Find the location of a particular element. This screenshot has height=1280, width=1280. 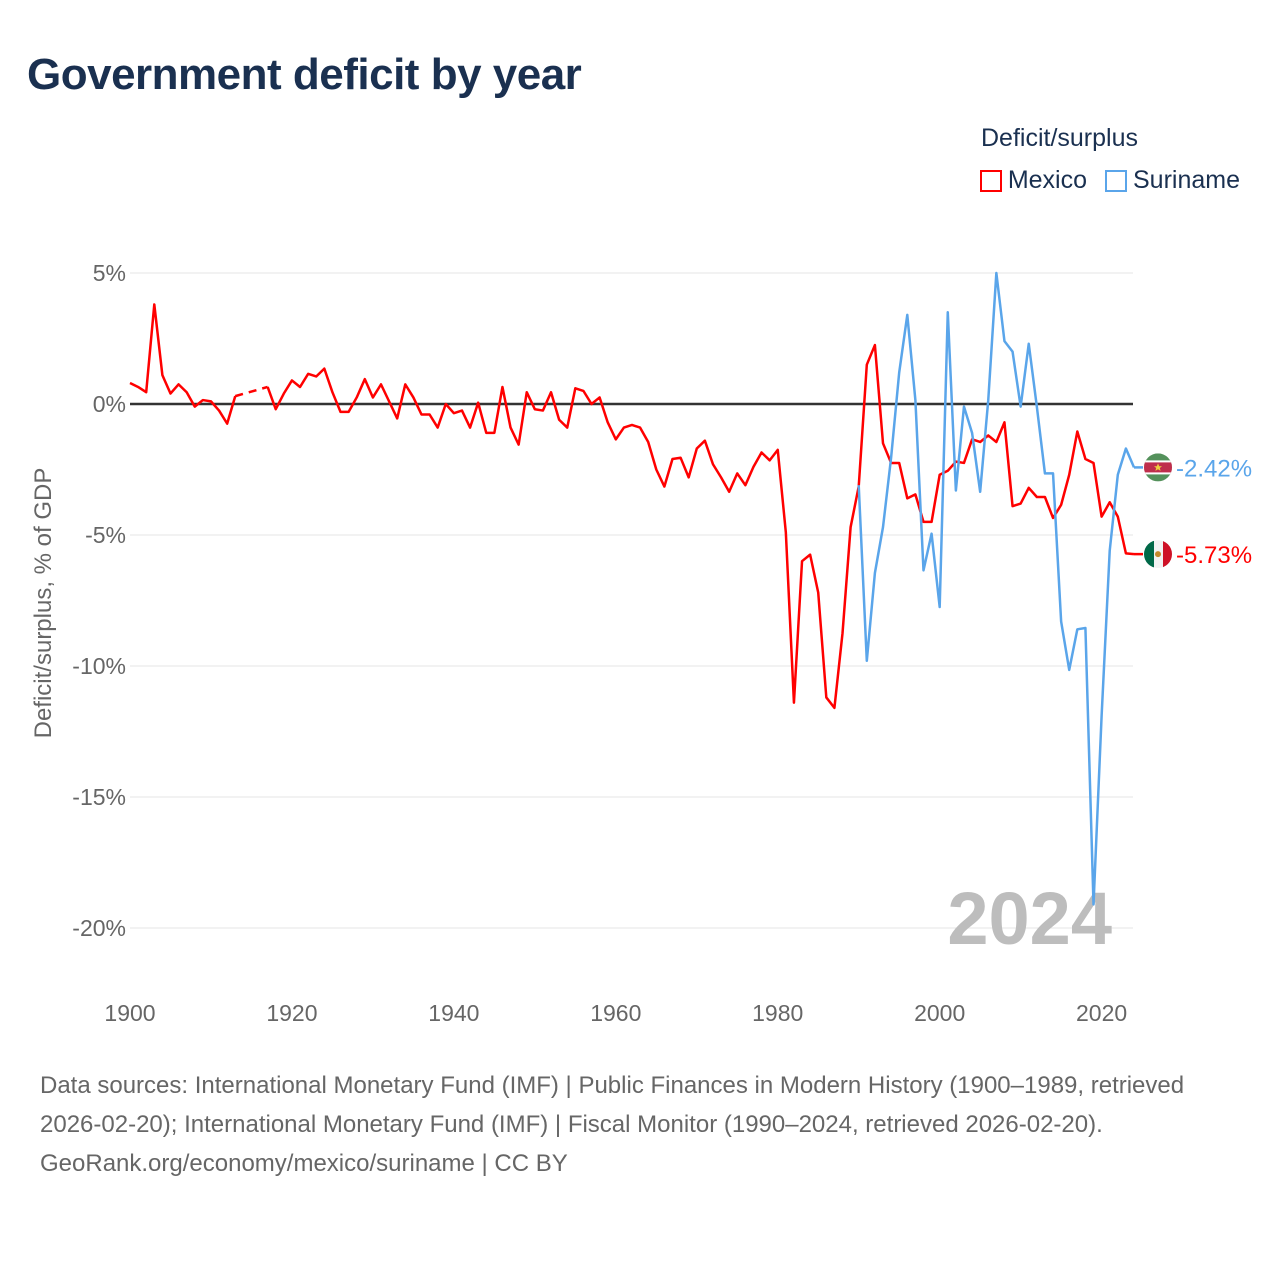

y-tick-label: -10% is located at coordinates (99, 666).